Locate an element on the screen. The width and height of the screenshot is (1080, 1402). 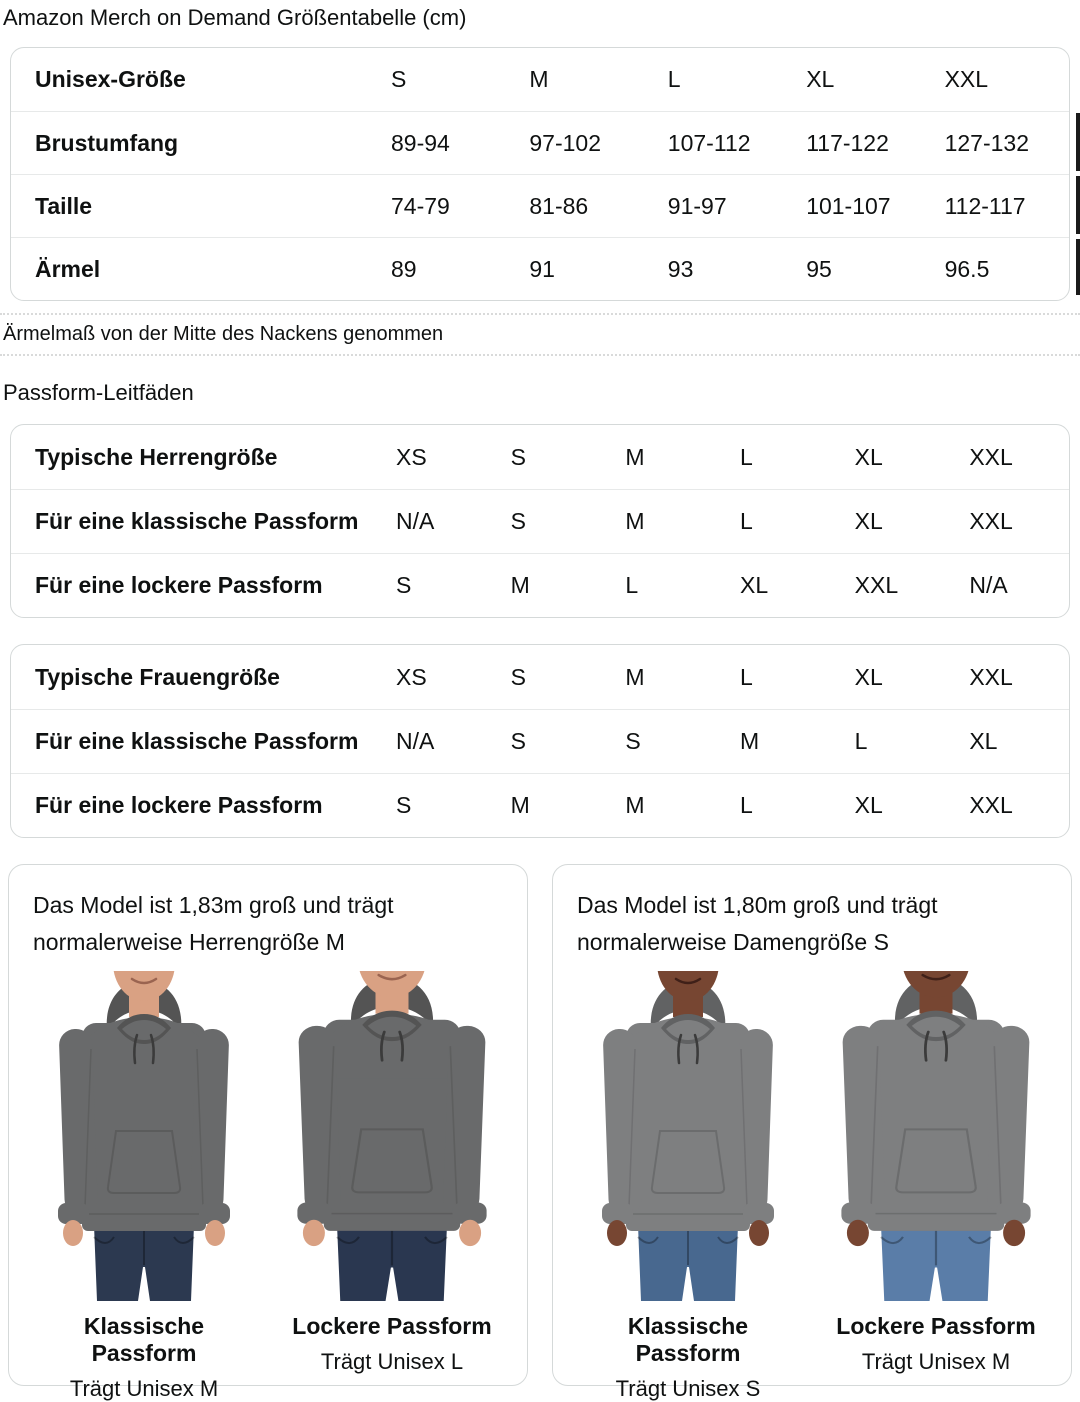
table-cell: 91-97 is located at coordinates (697, 205).